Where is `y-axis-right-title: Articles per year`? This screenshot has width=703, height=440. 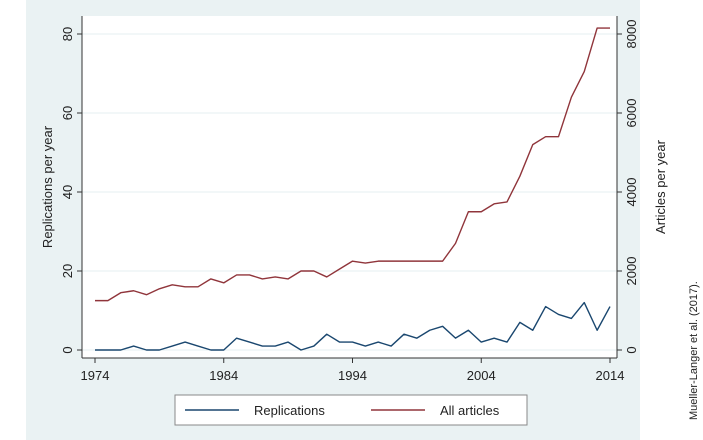 y-axis-right-title: Articles per year is located at coordinates (660, 186).